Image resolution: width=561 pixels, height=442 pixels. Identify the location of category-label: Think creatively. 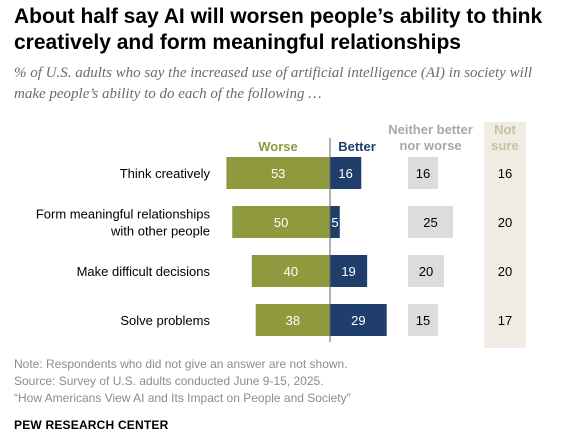
(165, 173).